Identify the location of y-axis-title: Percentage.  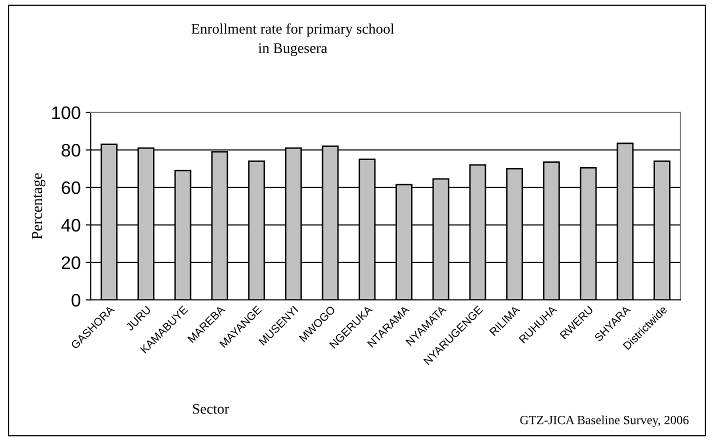
(39, 206).